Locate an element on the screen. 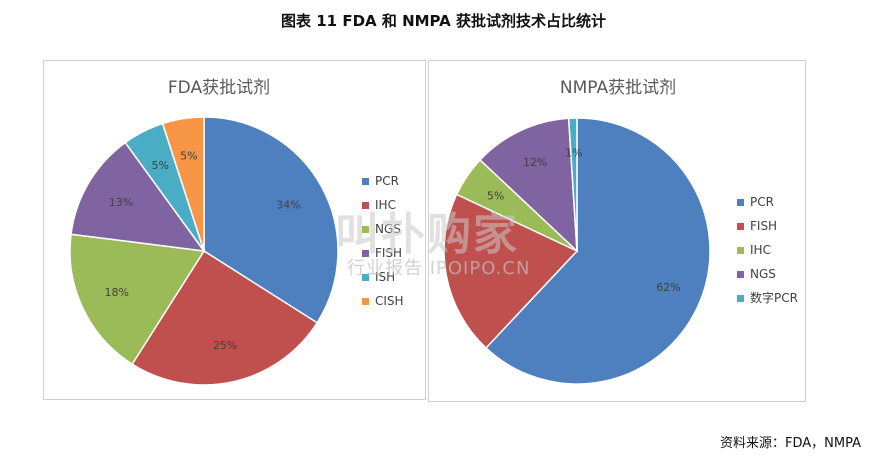  legend-label-cish: CISH is located at coordinates (389, 301).